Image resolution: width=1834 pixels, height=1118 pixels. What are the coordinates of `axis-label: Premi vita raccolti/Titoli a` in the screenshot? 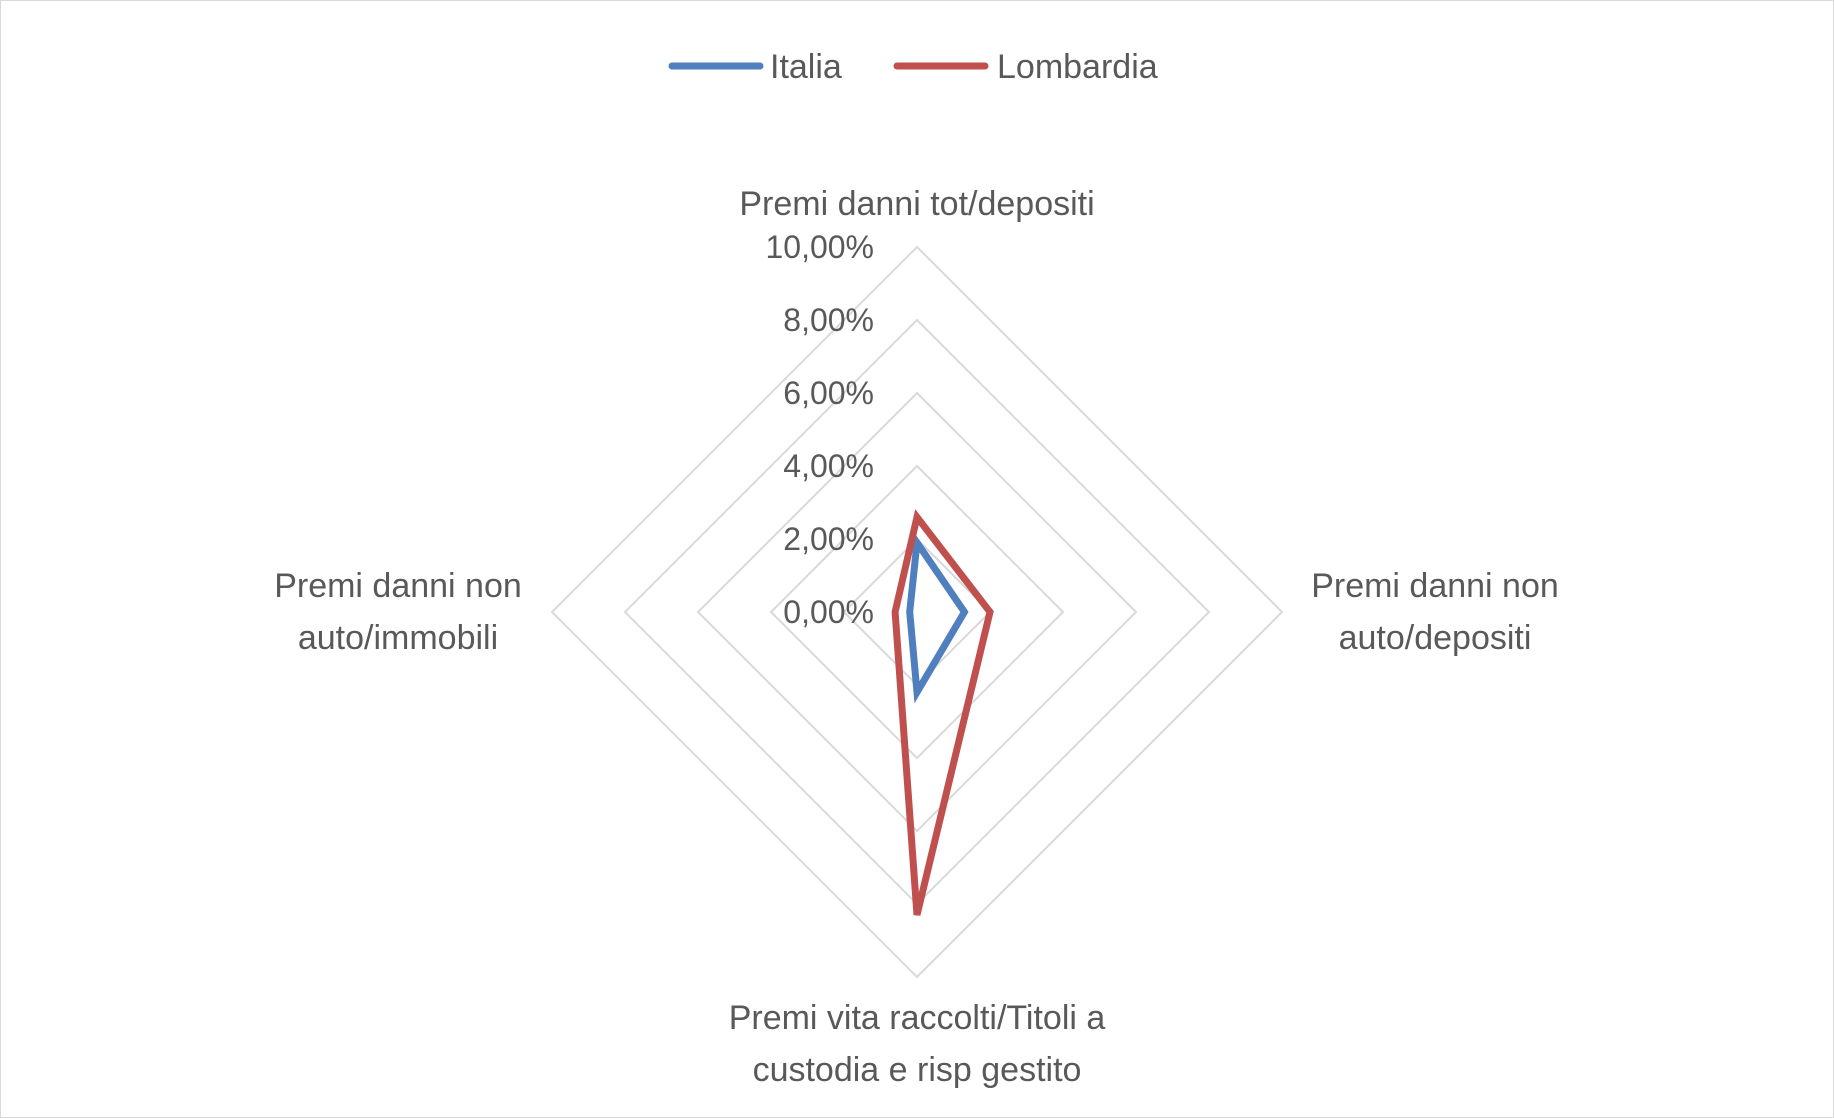 It's located at (917, 1018).